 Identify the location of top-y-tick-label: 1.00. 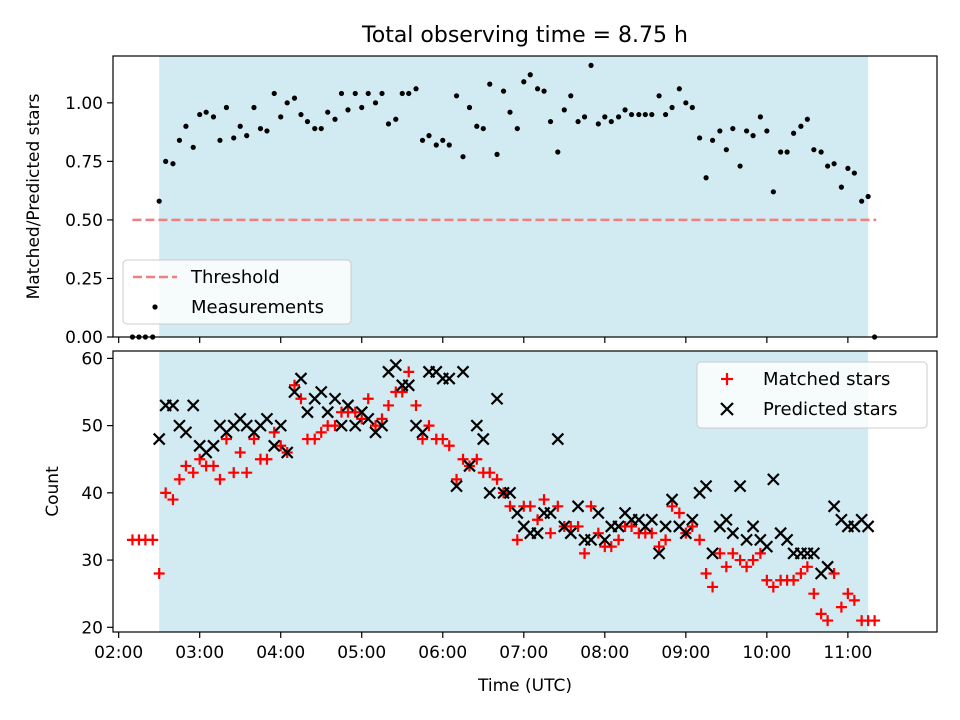
(84, 104).